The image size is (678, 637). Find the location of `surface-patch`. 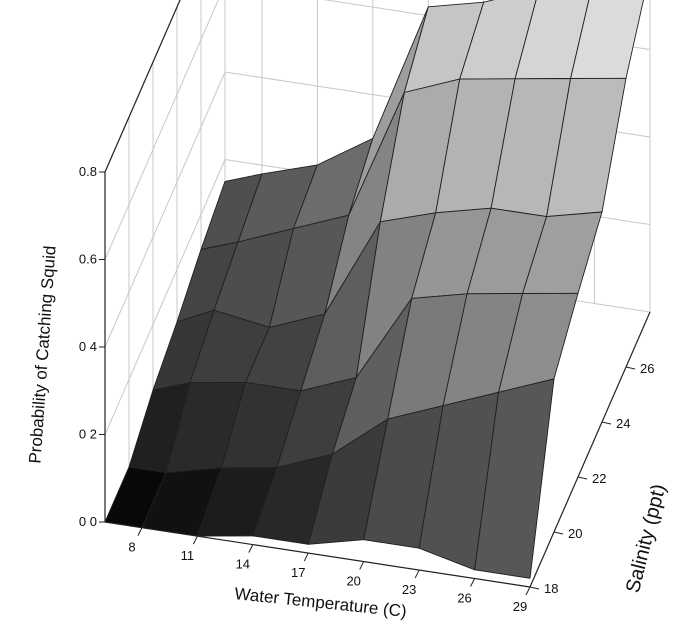

surface-patch is located at coordinates (514, 478).